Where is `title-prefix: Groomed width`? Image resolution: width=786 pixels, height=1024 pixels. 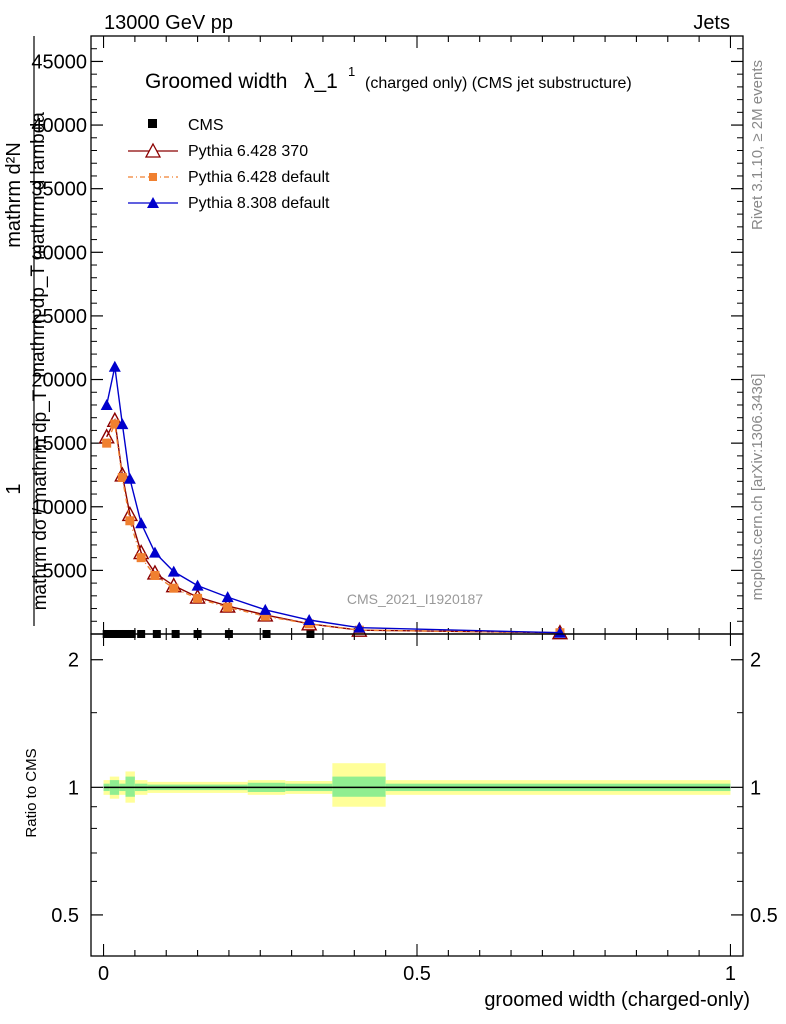 title-prefix: Groomed width is located at coordinates (216, 81).